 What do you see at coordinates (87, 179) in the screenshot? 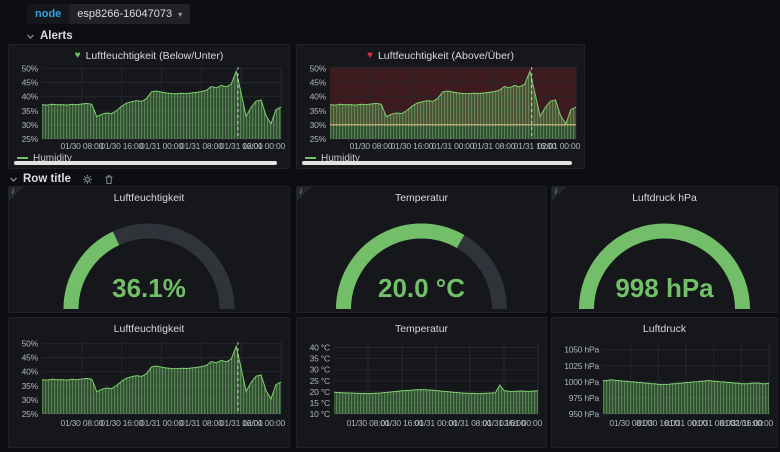
I see `gear-icon` at bounding box center [87, 179].